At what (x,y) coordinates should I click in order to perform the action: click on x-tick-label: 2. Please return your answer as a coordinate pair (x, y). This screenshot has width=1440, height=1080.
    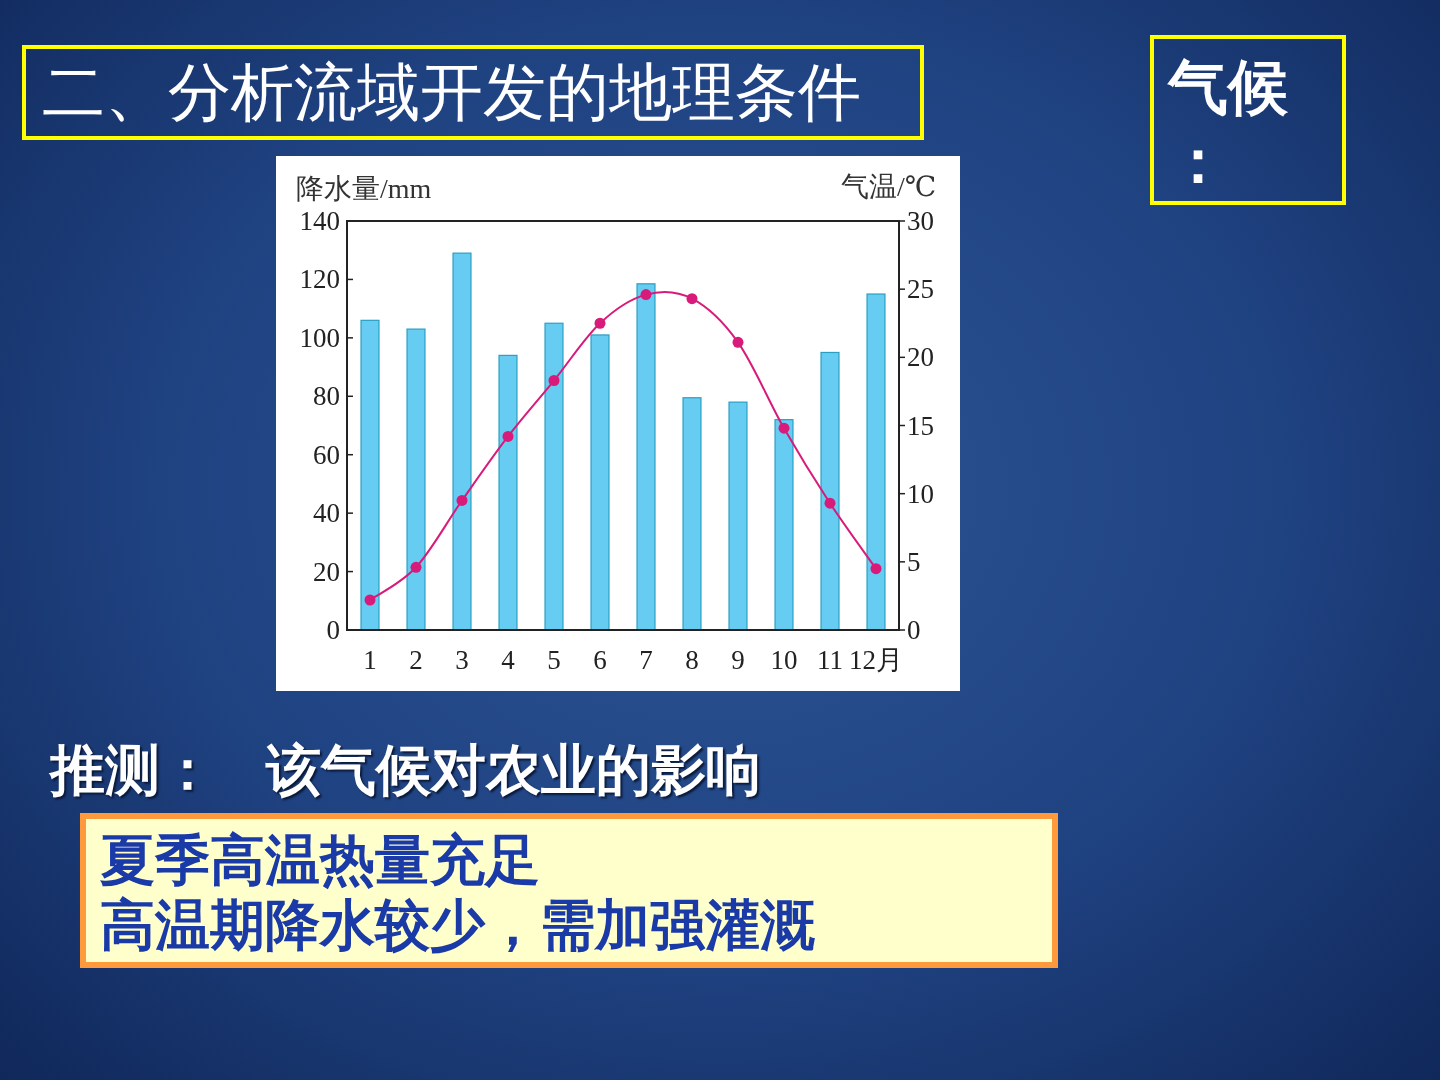
    Looking at the image, I should click on (416, 660).